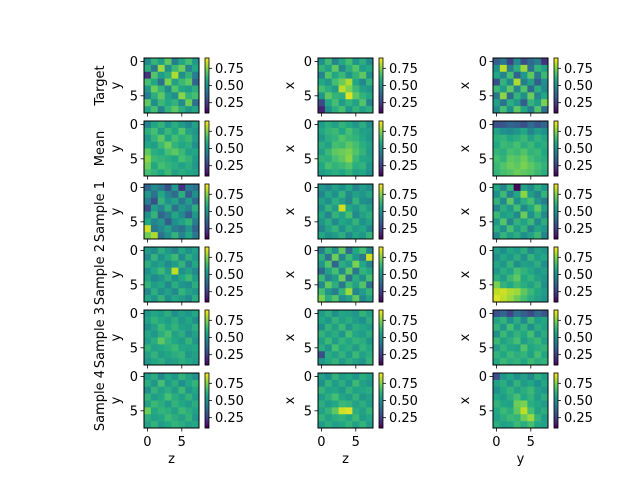 Image resolution: width=640 pixels, height=480 pixels. Describe the element at coordinates (171, 274) in the screenshot. I see `axes-frame` at that location.